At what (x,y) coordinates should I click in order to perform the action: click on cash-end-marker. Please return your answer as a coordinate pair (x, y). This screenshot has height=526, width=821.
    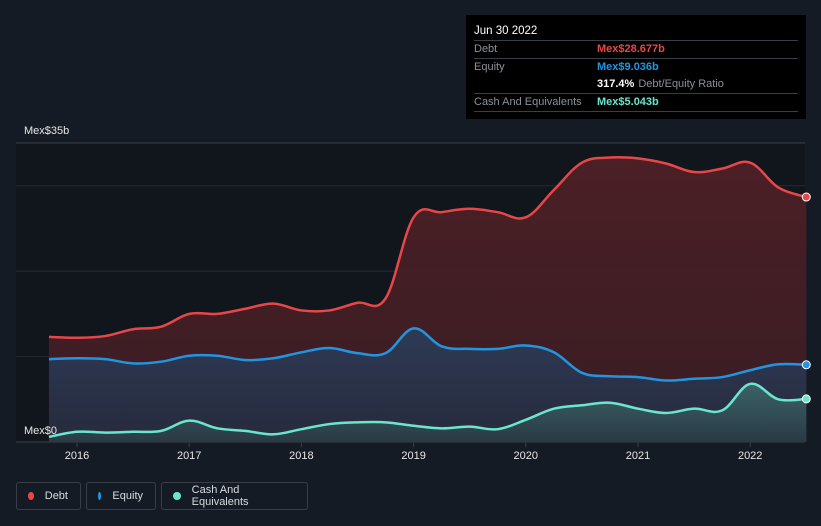
    Looking at the image, I should click on (806, 399).